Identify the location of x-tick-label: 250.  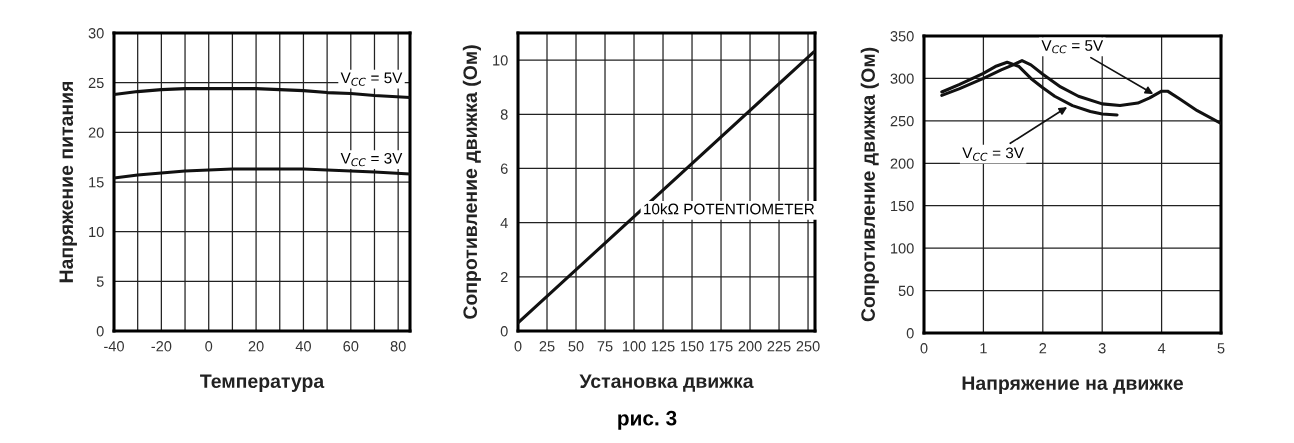
(808, 346).